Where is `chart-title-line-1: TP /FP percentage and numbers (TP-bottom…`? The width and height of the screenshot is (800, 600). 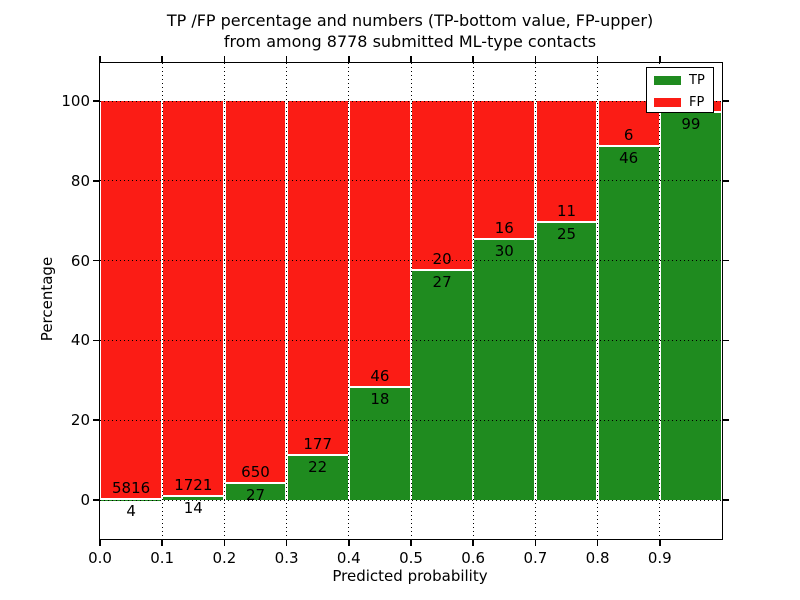
chart-title-line-1: TP /FP percentage and numbers (TP-bottom… is located at coordinates (410, 20).